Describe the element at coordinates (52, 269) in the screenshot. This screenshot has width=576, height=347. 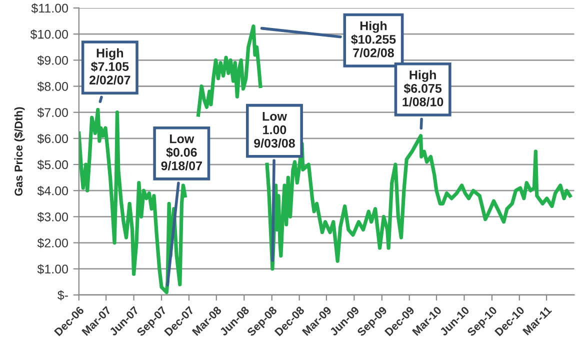
I see `y-tick-label: $1.00` at that location.